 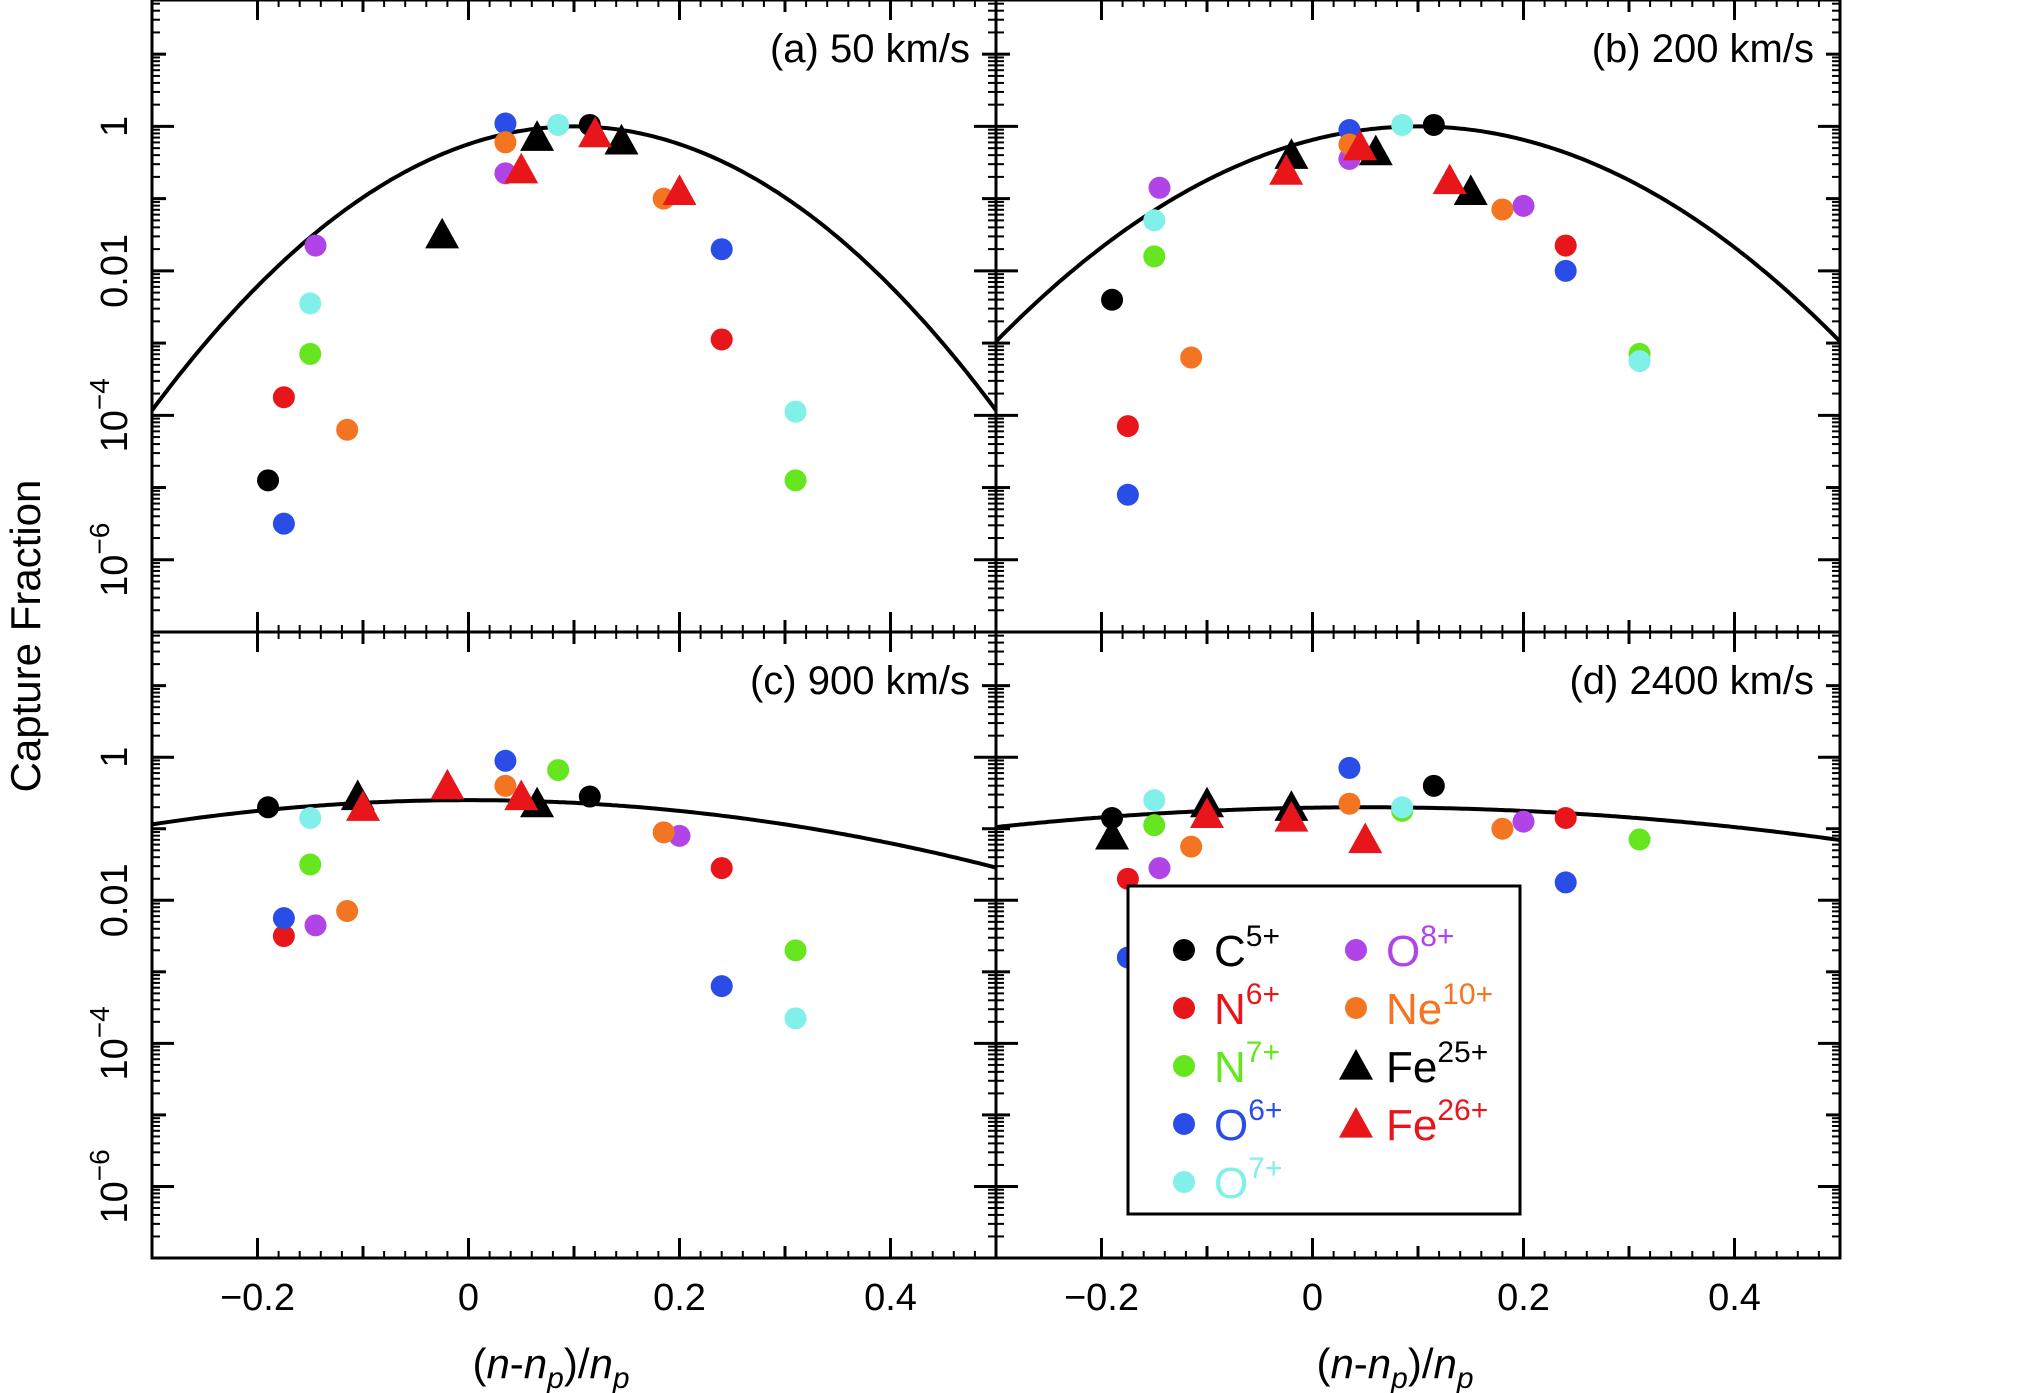 What do you see at coordinates (1523, 1298) in the screenshot?
I see `x-tick-label: 0.2` at bounding box center [1523, 1298].